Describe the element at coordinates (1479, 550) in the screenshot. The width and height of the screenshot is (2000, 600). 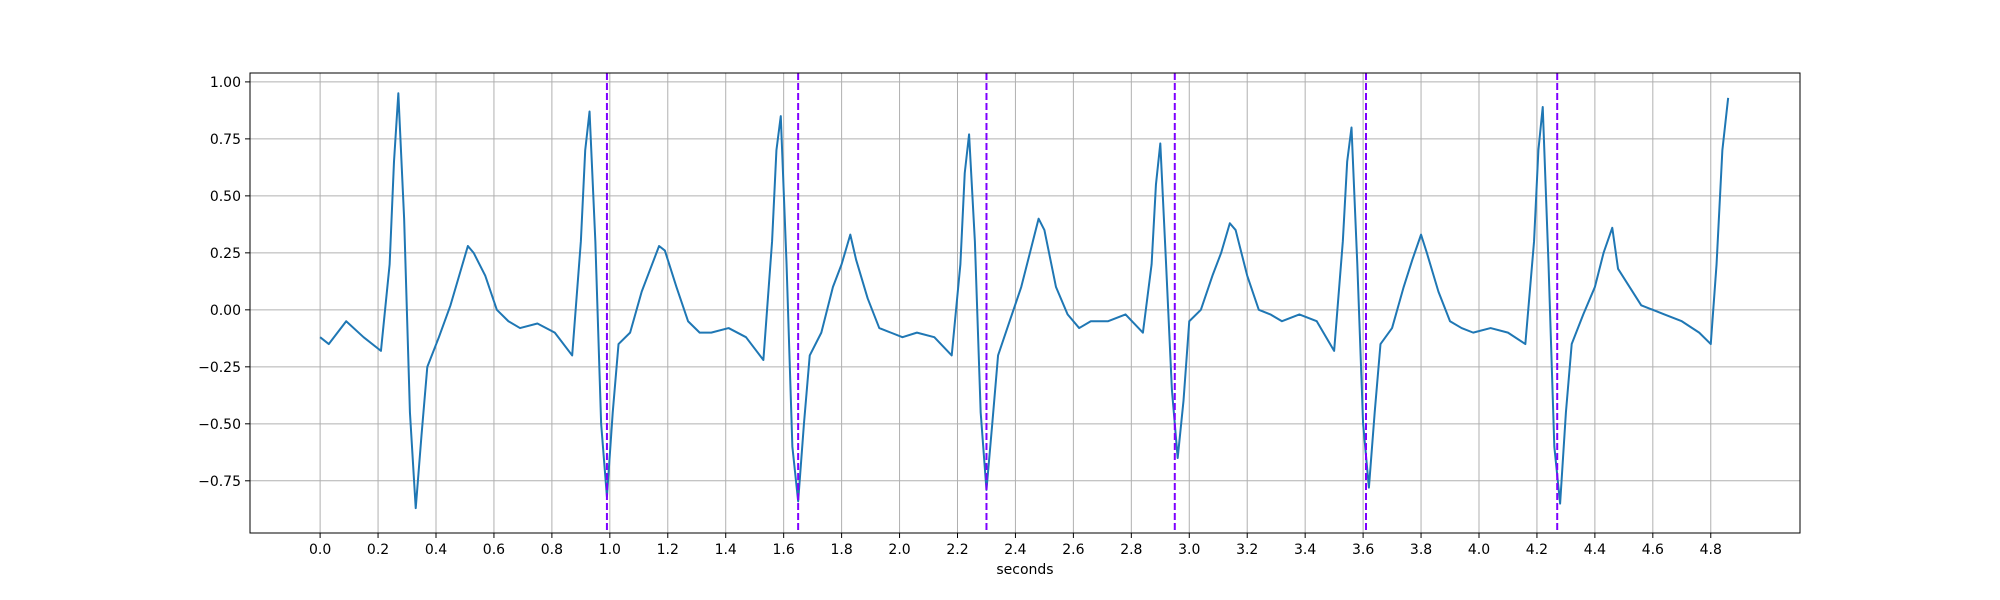
I see `x-tick-label: 4.0` at that location.